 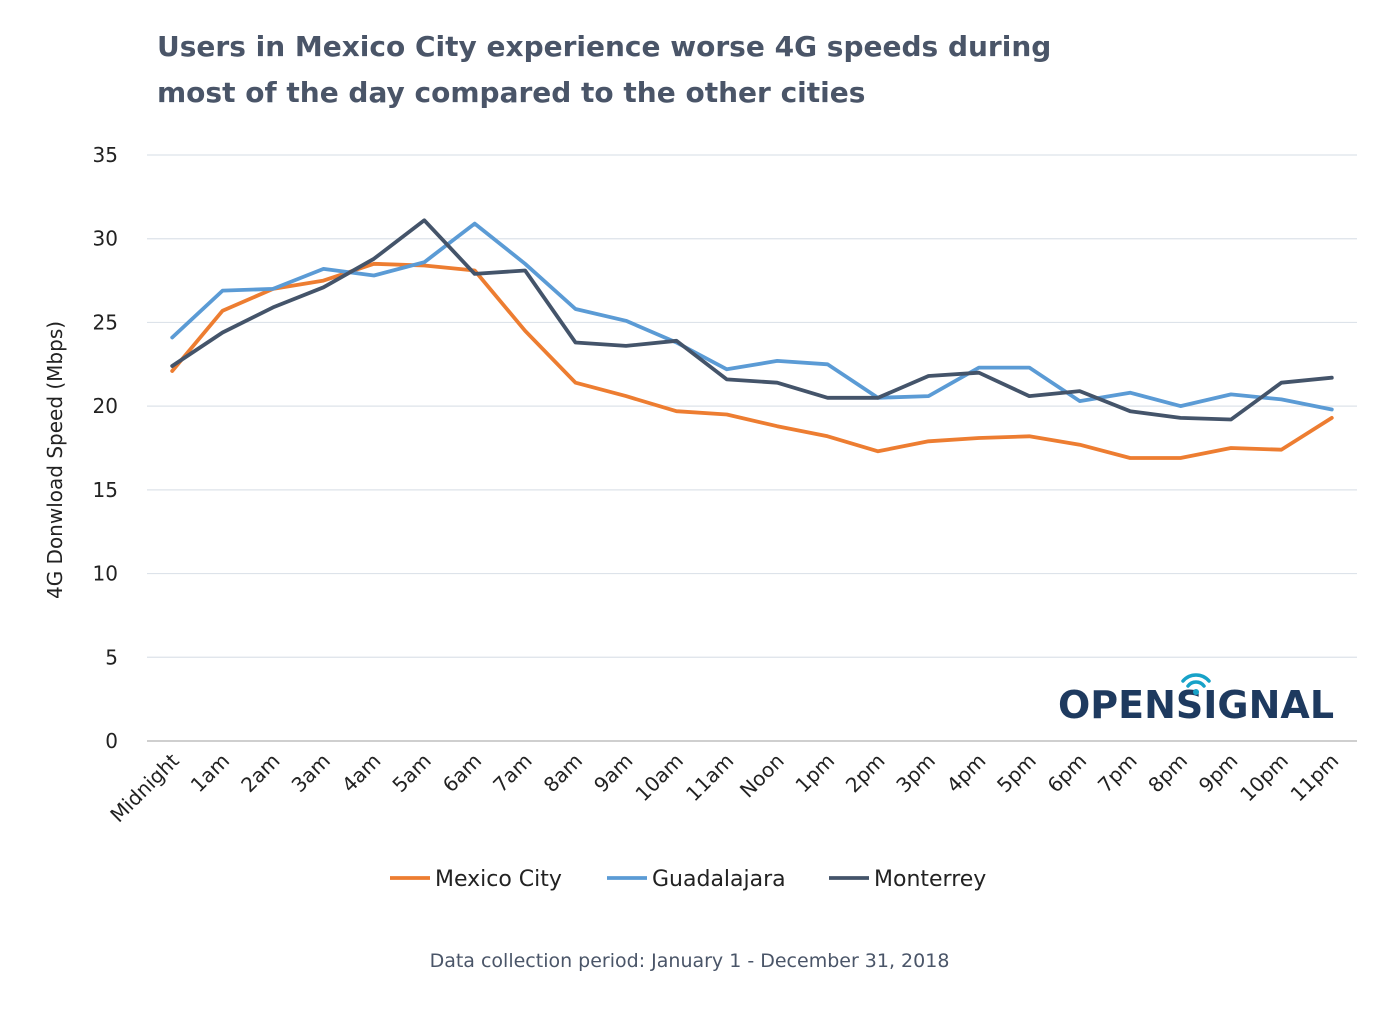 I want to click on x-tick-label: 4am, so click(x=361, y=773).